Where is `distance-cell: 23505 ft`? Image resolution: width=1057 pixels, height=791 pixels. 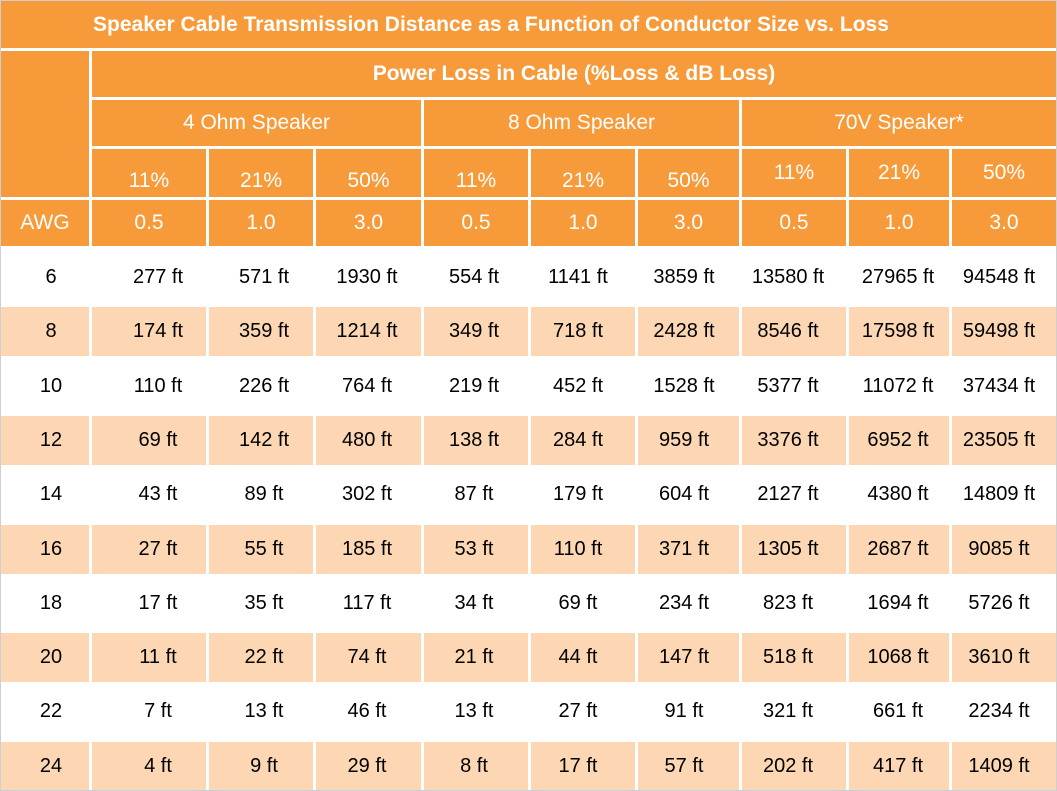
distance-cell: 23505 ft is located at coordinates (999, 439).